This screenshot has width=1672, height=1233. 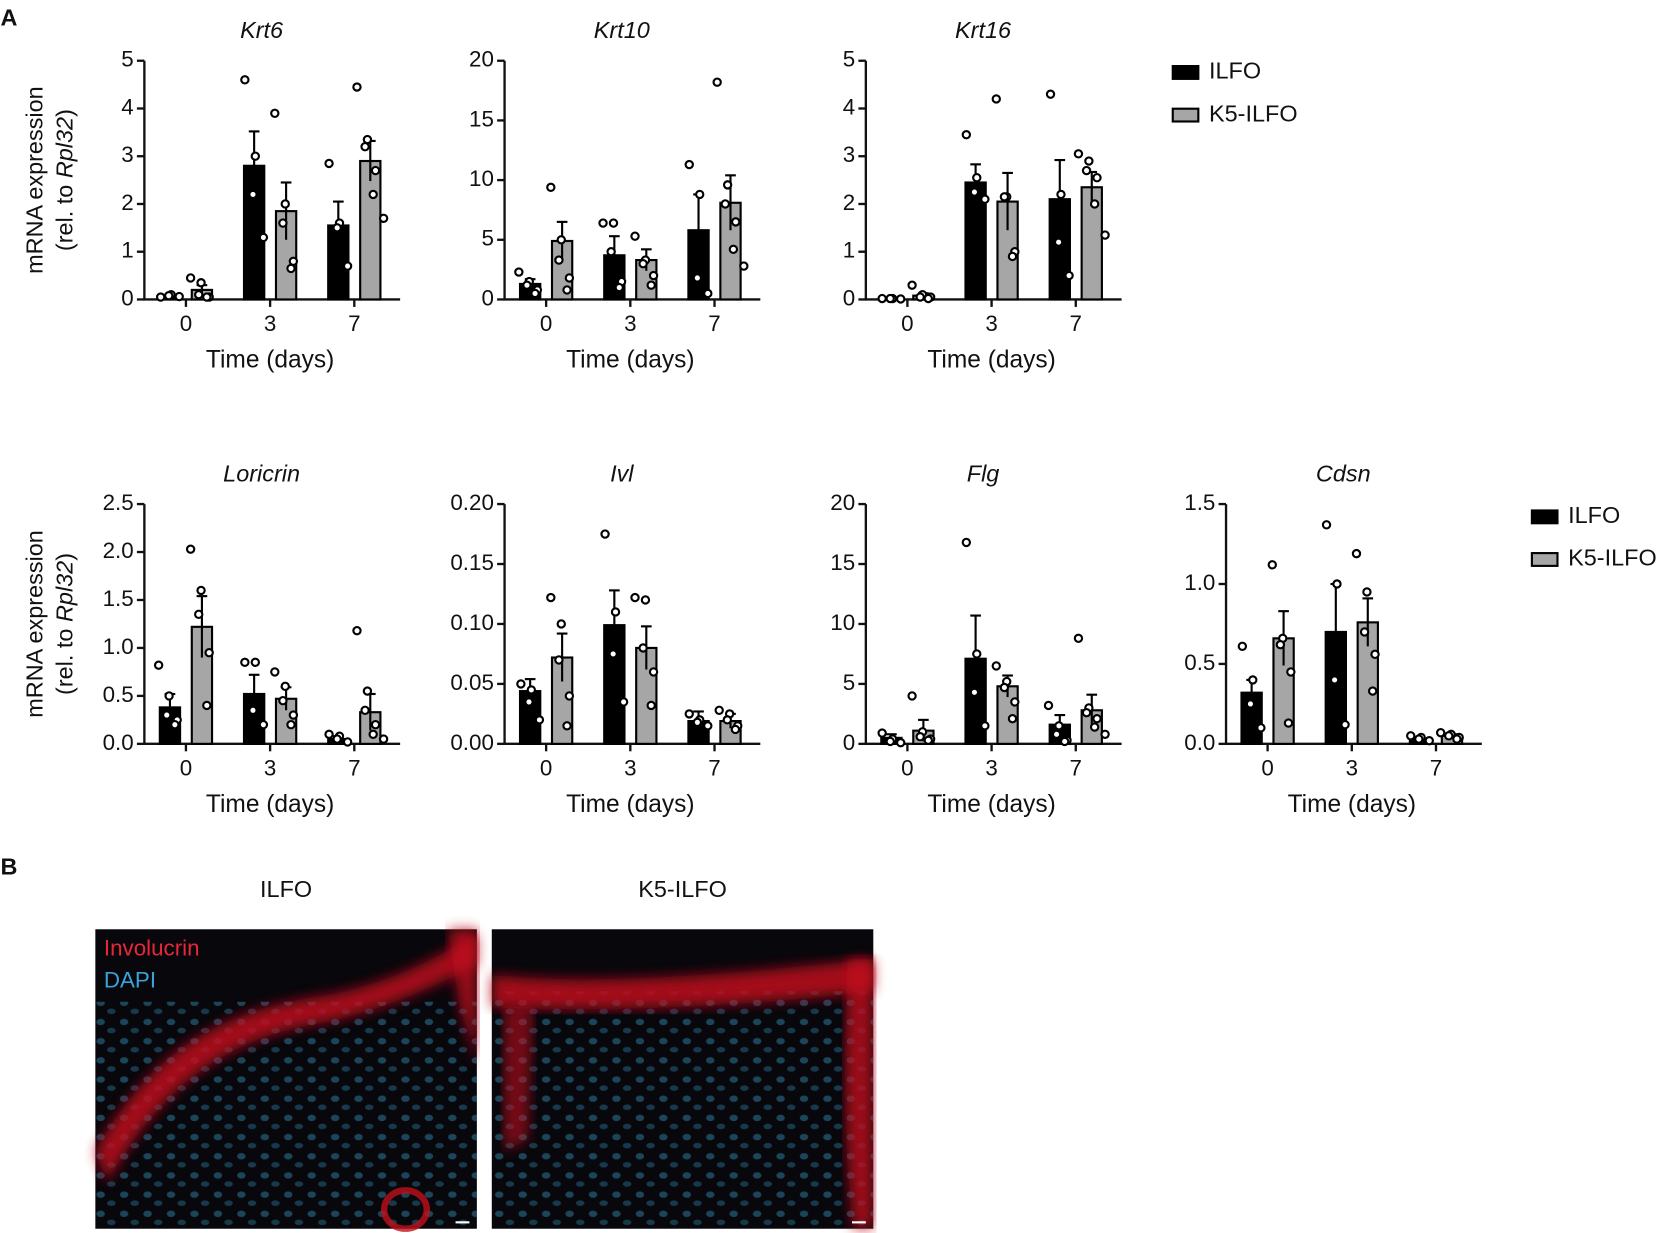 I want to click on x-axis-label: Time (days), so click(x=630, y=360).